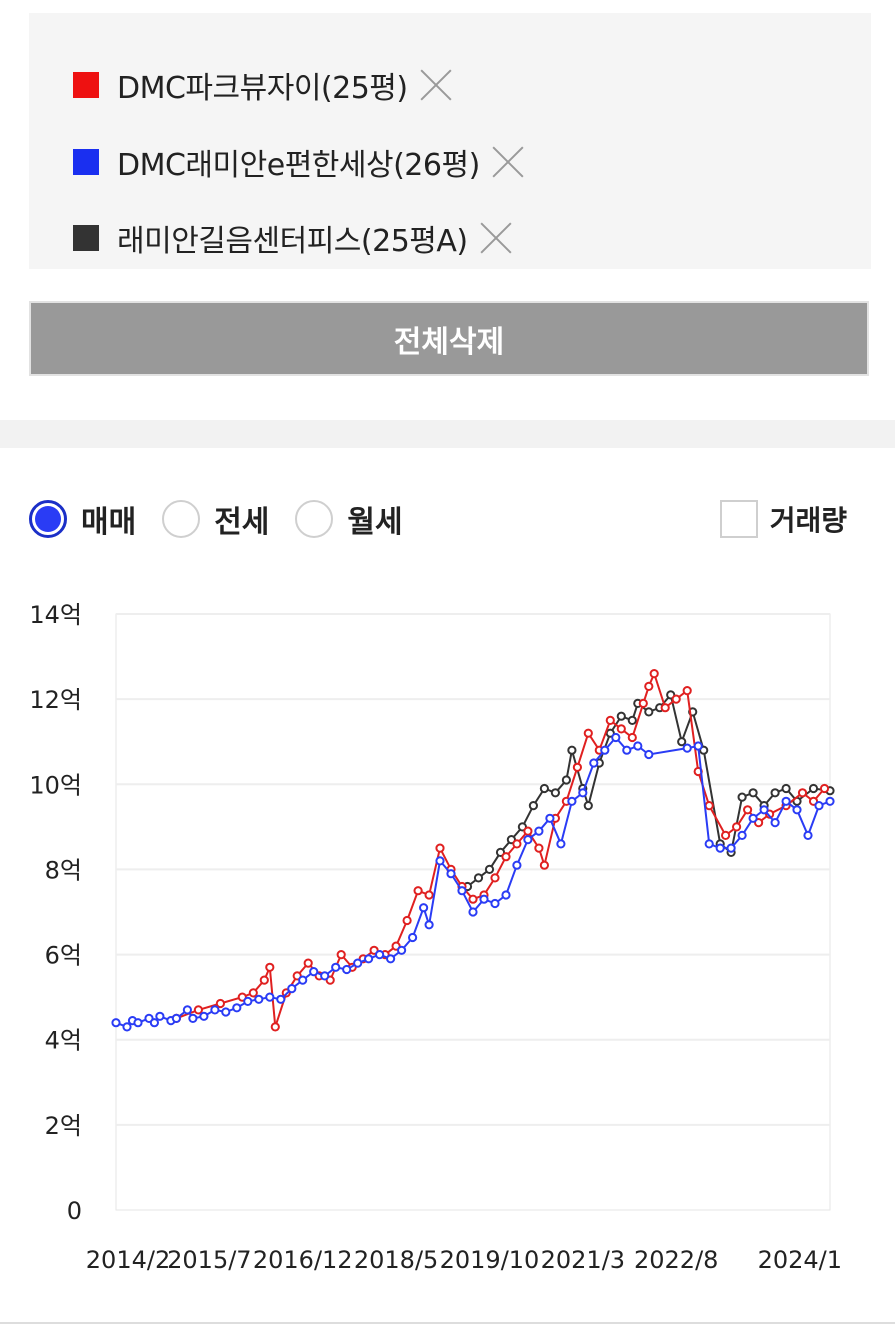  I want to click on volume-checkbox, so click(738, 519).